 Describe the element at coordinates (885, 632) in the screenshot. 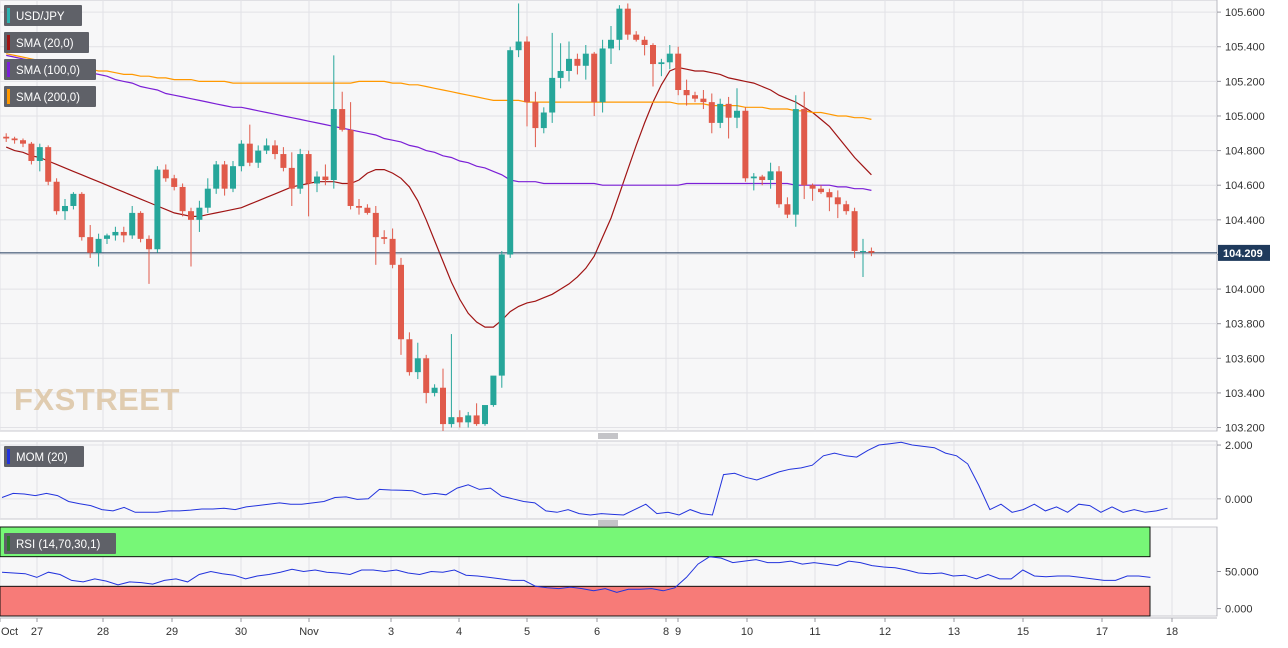

I see `x-tick-label: 12` at that location.